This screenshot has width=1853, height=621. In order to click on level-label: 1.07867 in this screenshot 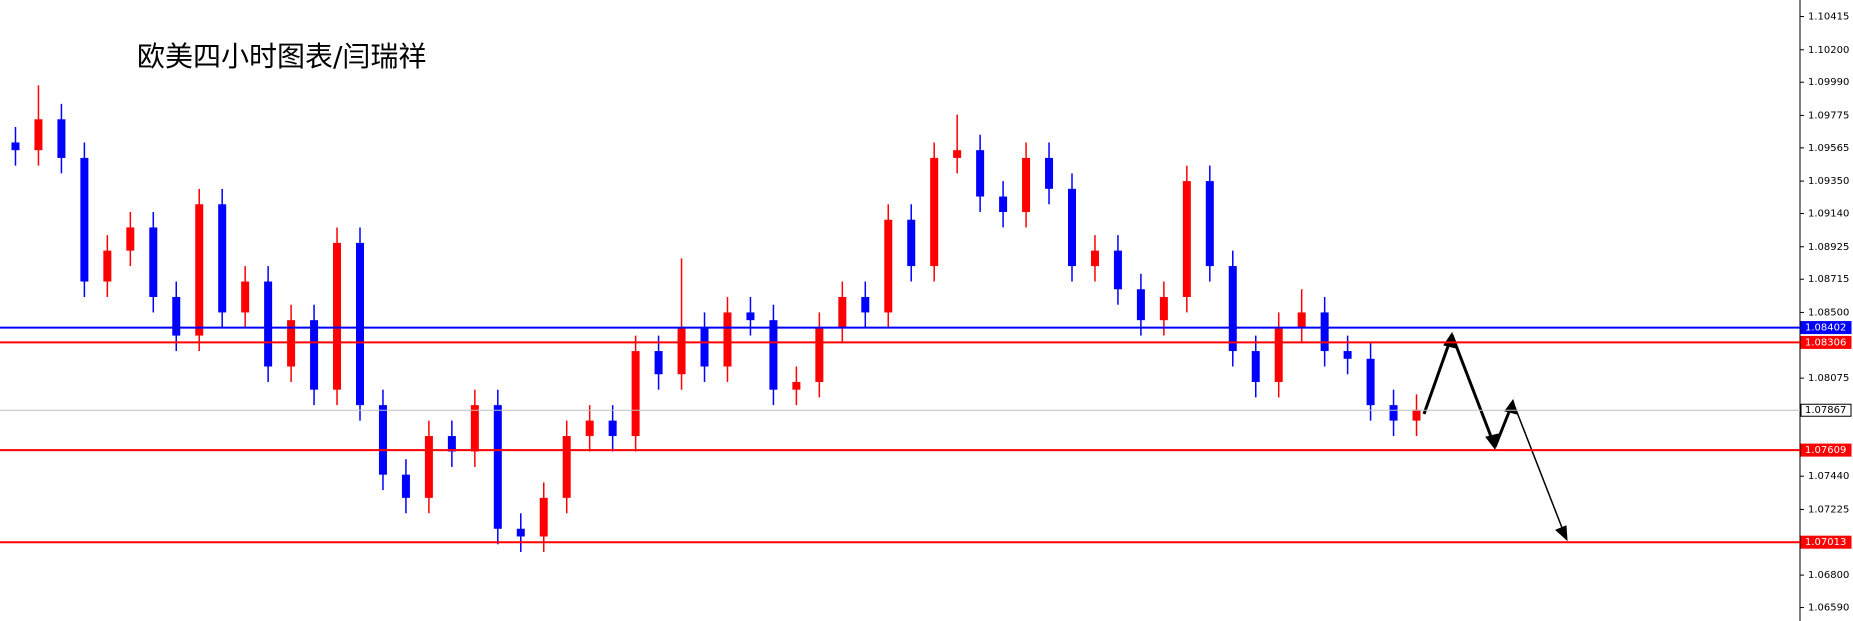, I will do `click(1825, 410)`.